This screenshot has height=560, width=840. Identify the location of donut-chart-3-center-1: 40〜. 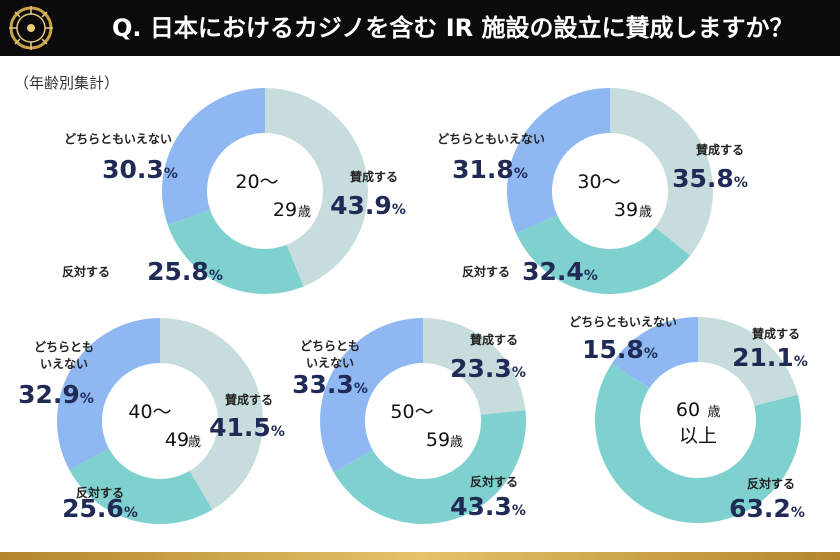
(149, 412).